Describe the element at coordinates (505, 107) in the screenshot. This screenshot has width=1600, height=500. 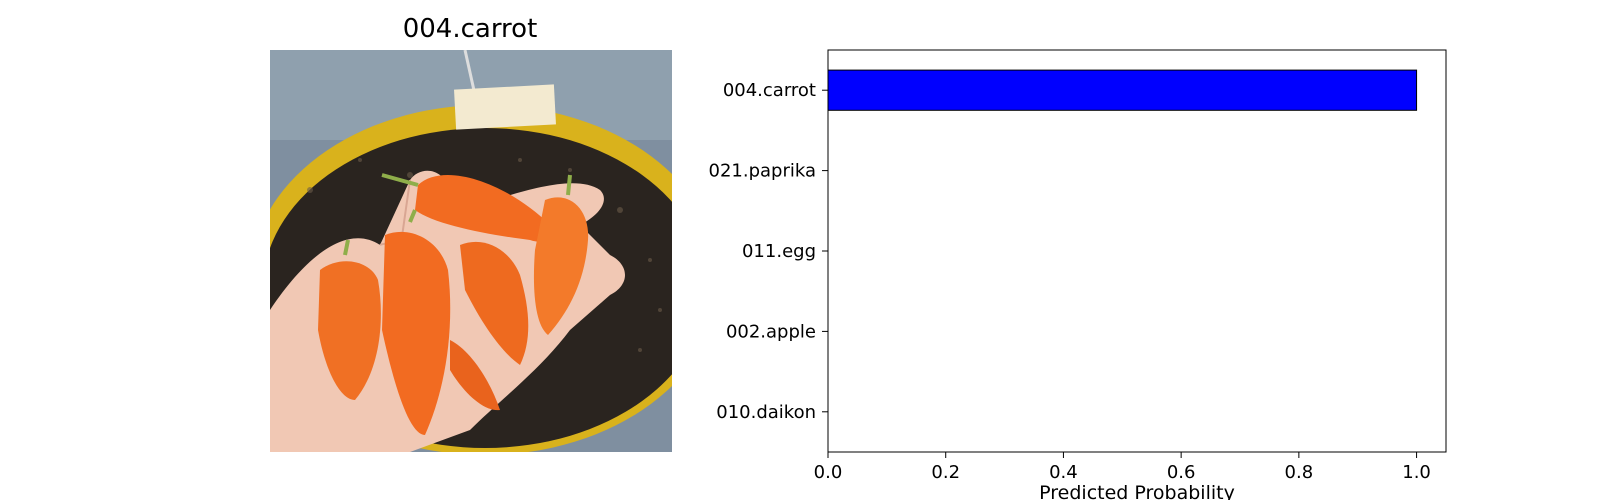
I see `plant-label` at that location.